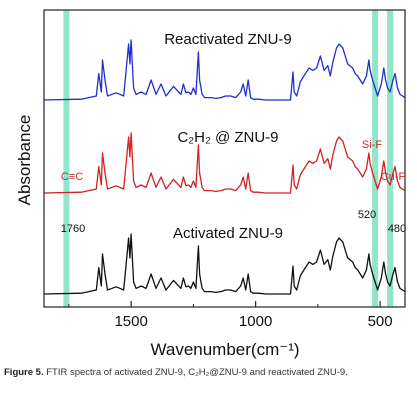  I want to click on band-label-1760: 1760, so click(73, 229).